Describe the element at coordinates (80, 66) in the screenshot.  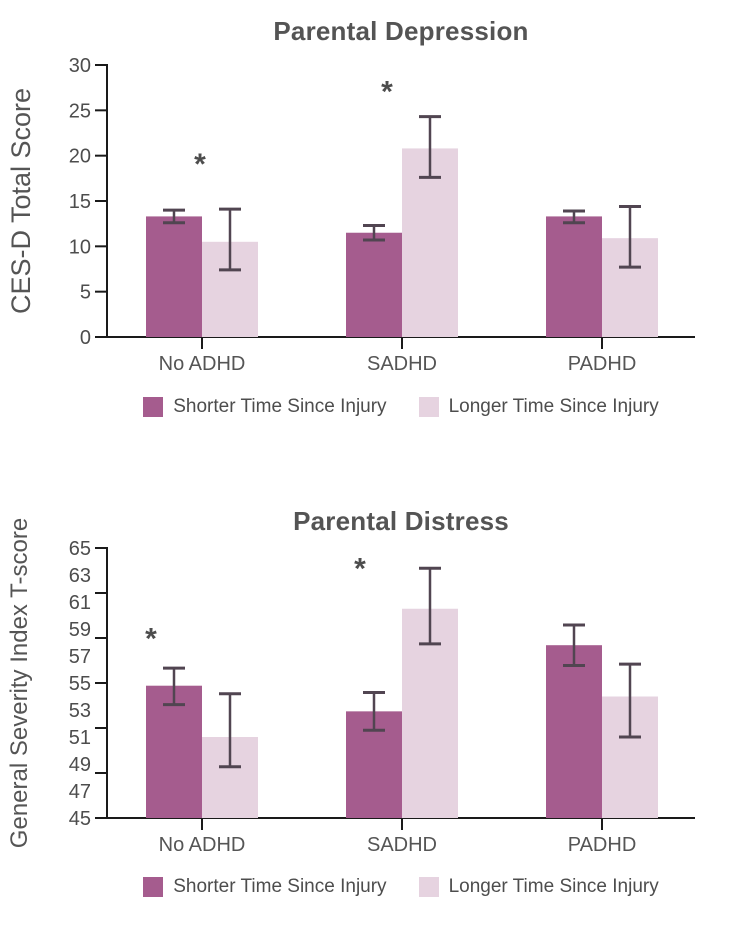
I see `y-tick-label: 30` at that location.